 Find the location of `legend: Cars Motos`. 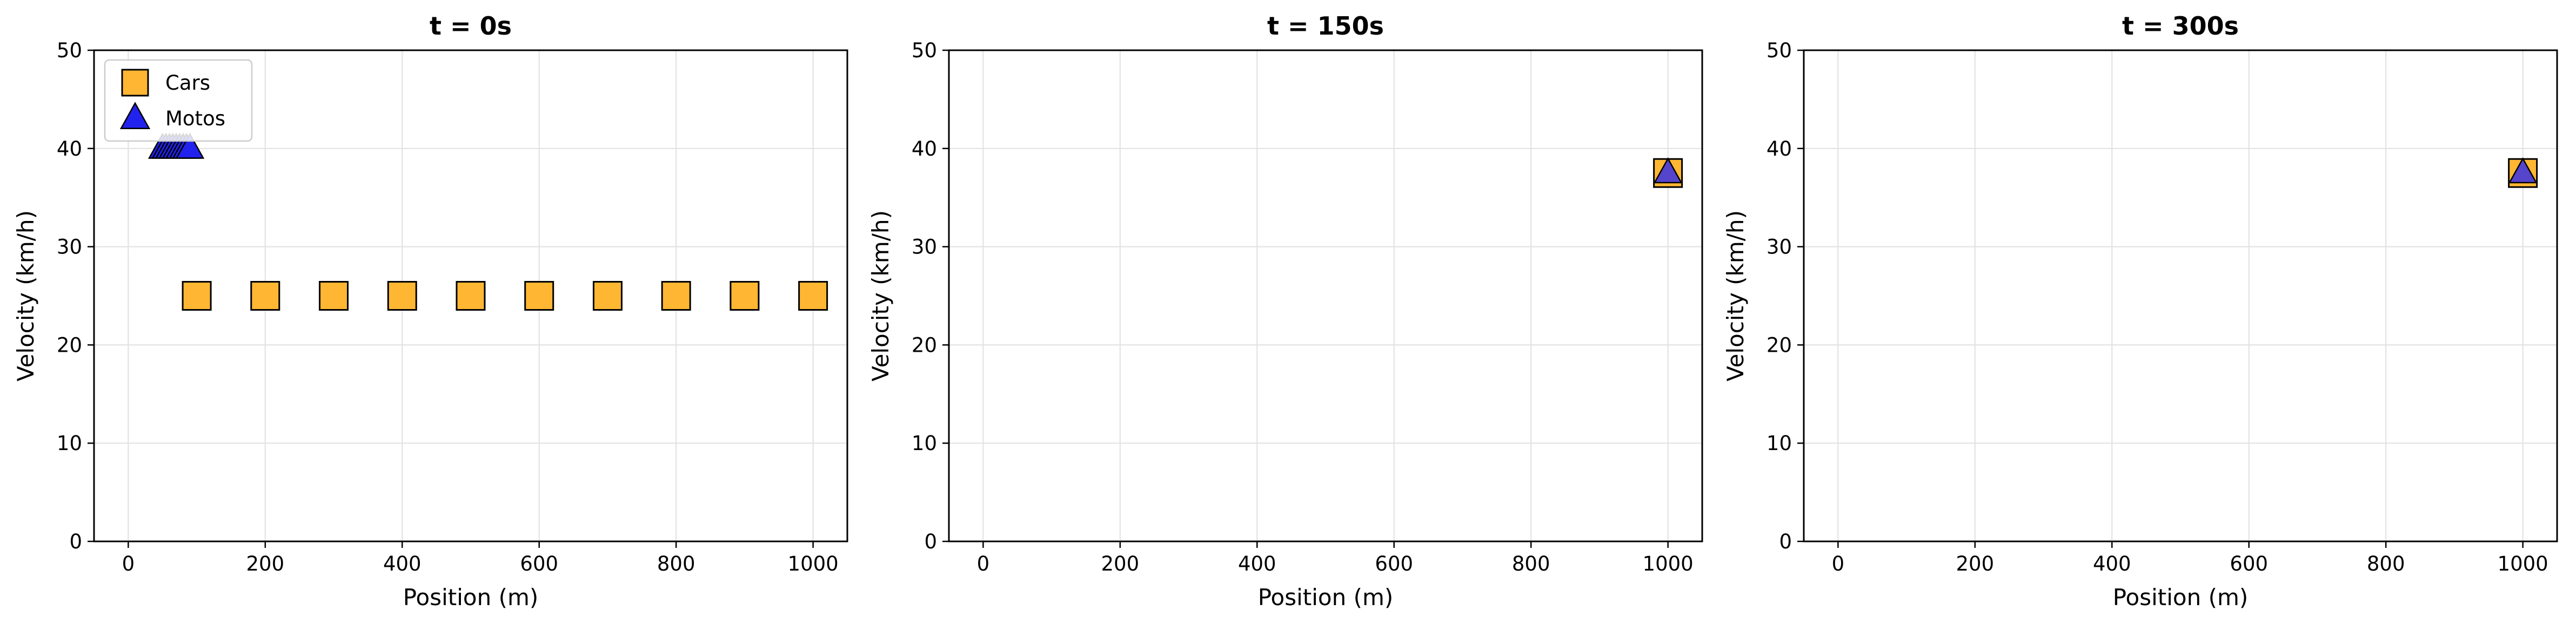

legend: Cars Motos is located at coordinates (178, 100).